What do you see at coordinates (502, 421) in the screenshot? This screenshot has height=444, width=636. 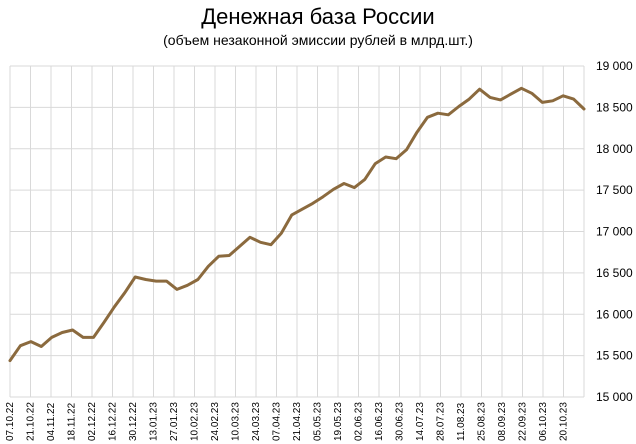 I see `x-tick-label: 08.09.23` at bounding box center [502, 421].